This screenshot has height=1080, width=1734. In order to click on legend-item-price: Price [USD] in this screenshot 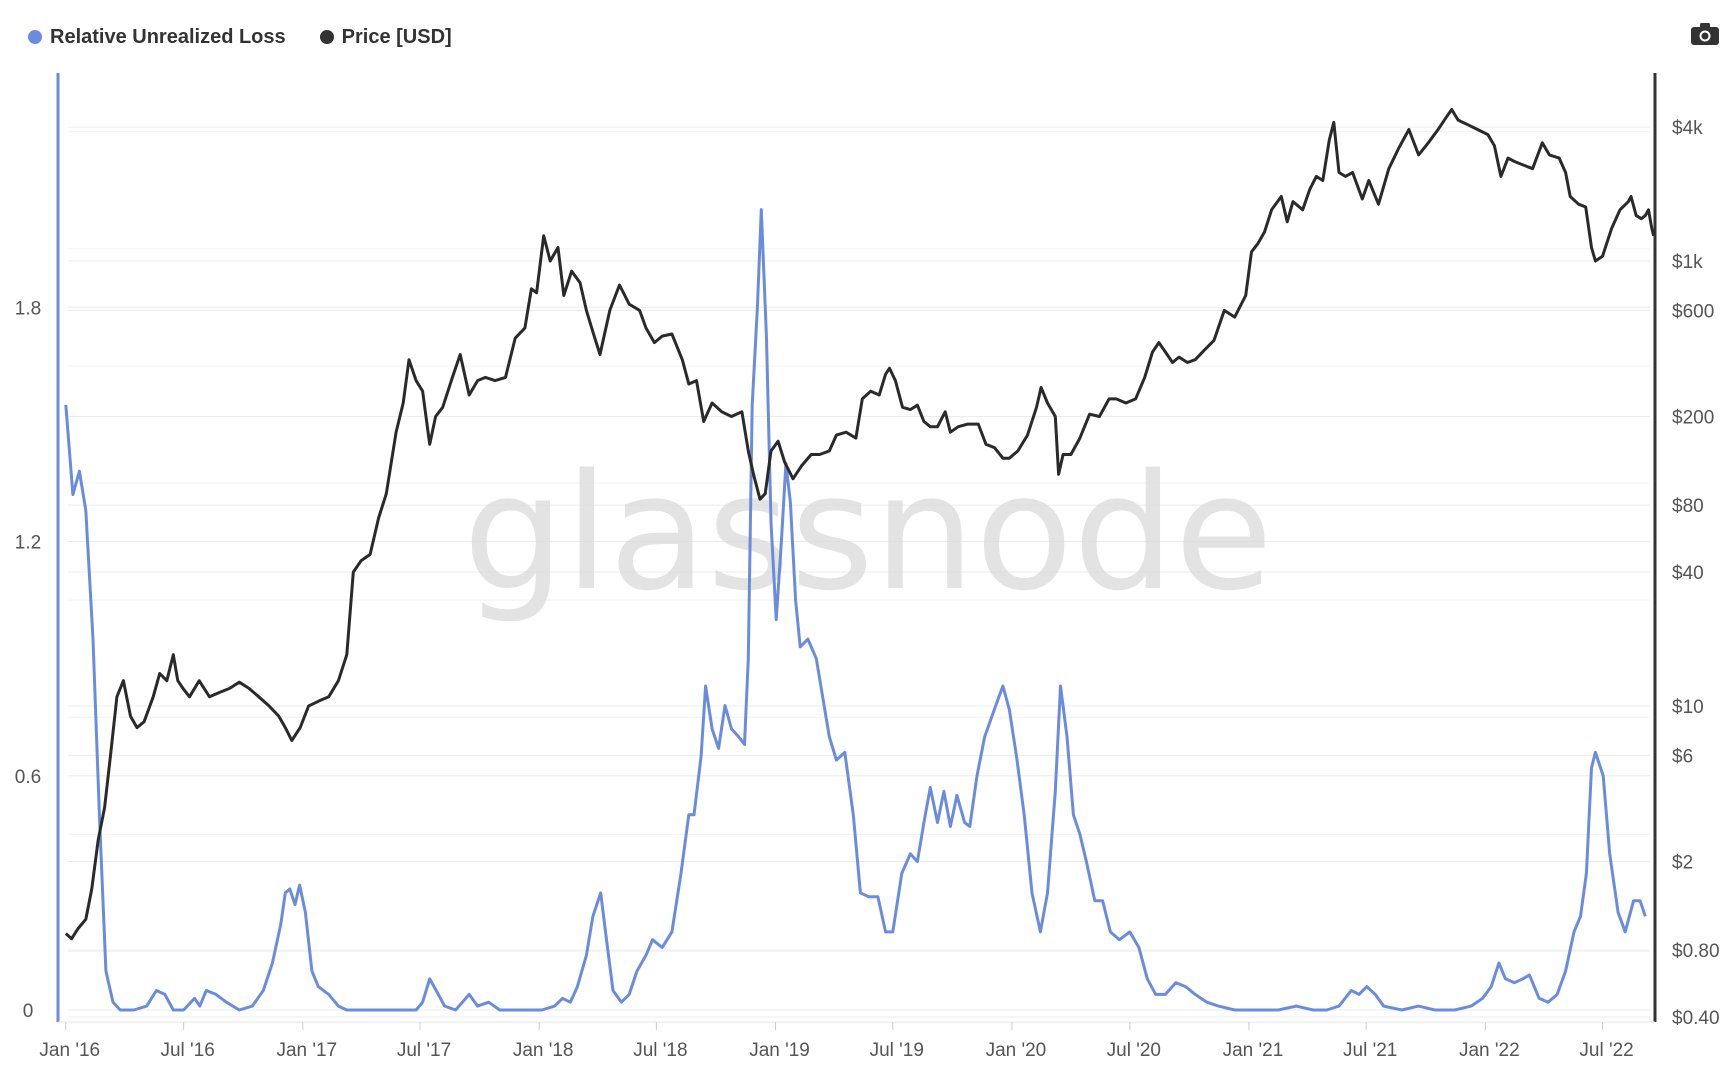, I will do `click(385, 37)`.